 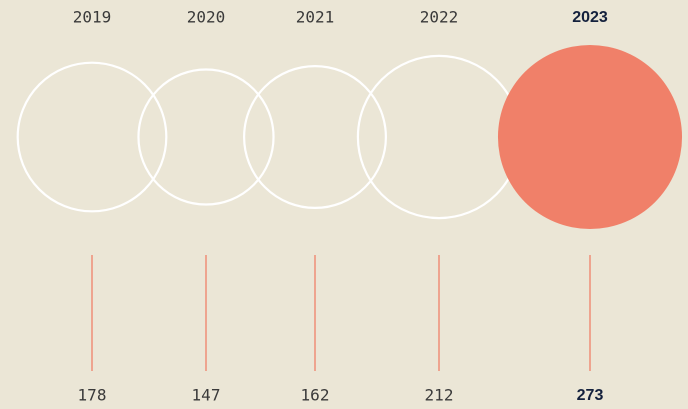 I want to click on year-label: 2023, so click(x=590, y=17).